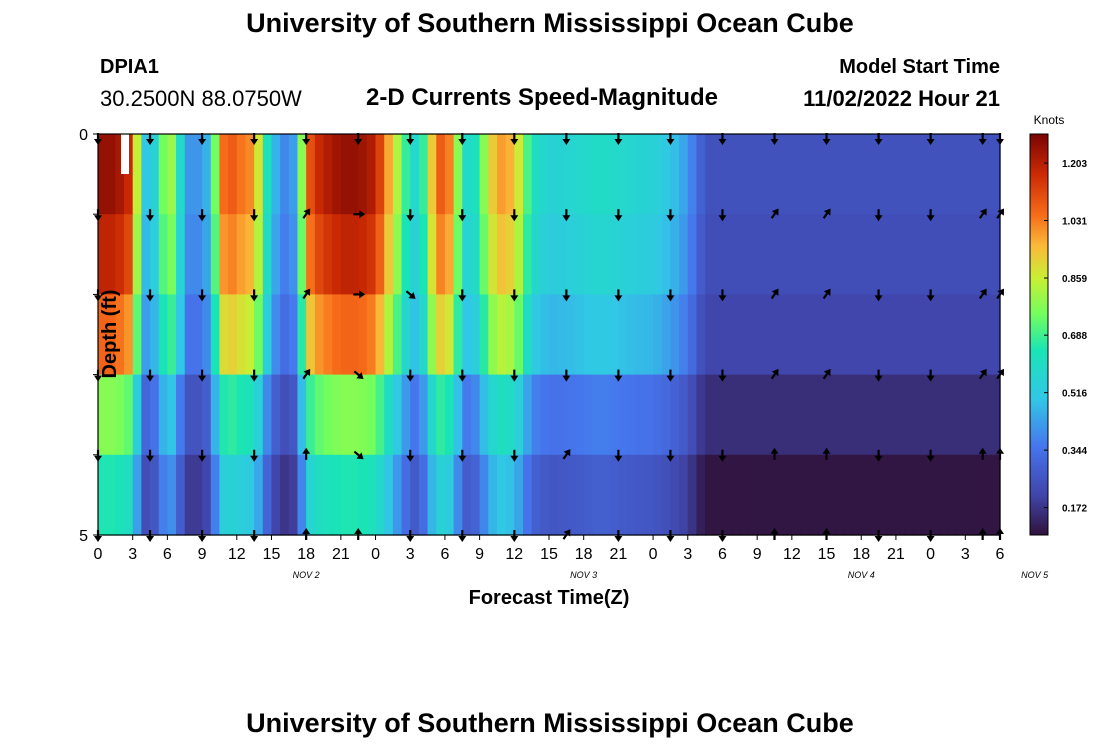 The height and width of the screenshot is (750, 1100). Describe the element at coordinates (272, 554) in the screenshot. I see `x-tick-label: 15` at that location.